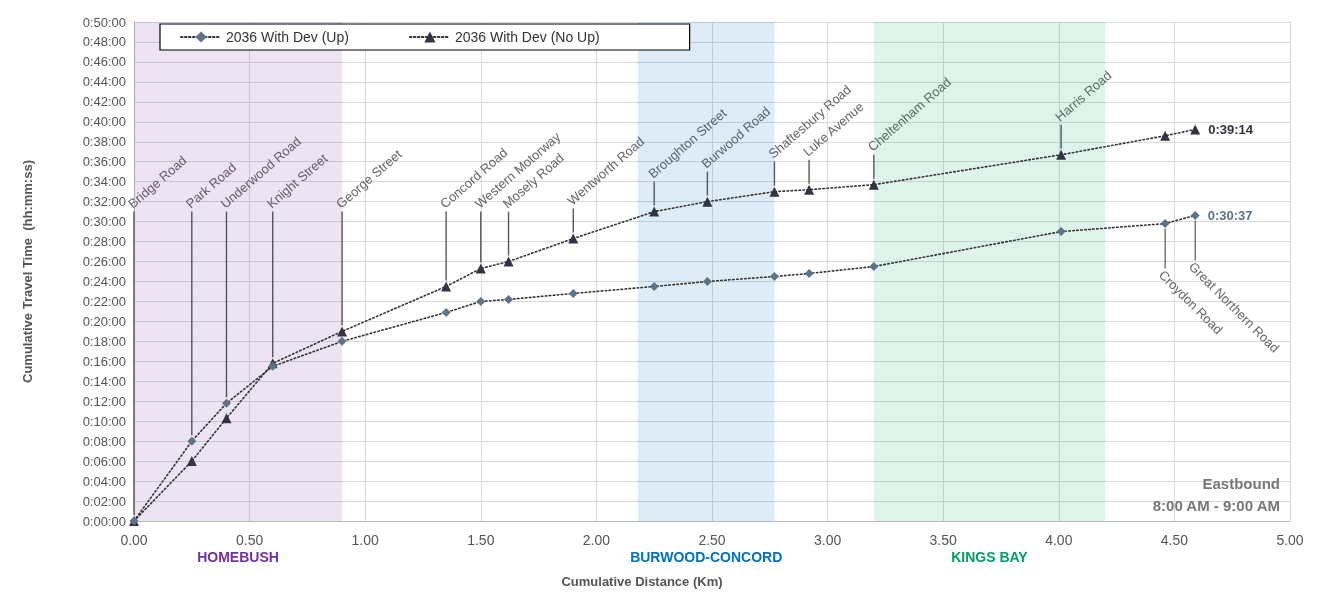 This screenshot has height=595, width=1325. Describe the element at coordinates (1174, 540) in the screenshot. I see `x-tick-label: 4.50` at that location.